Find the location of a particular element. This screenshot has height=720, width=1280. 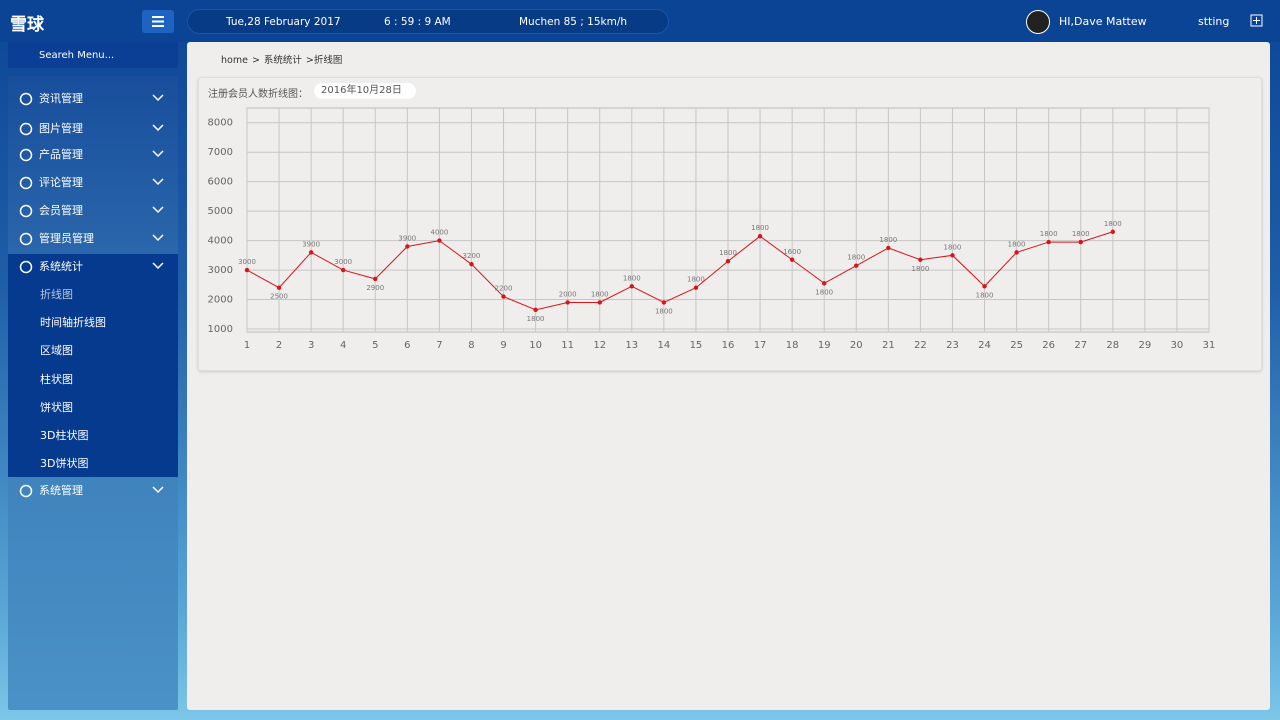

point-annotation: 3900 is located at coordinates (407, 238).